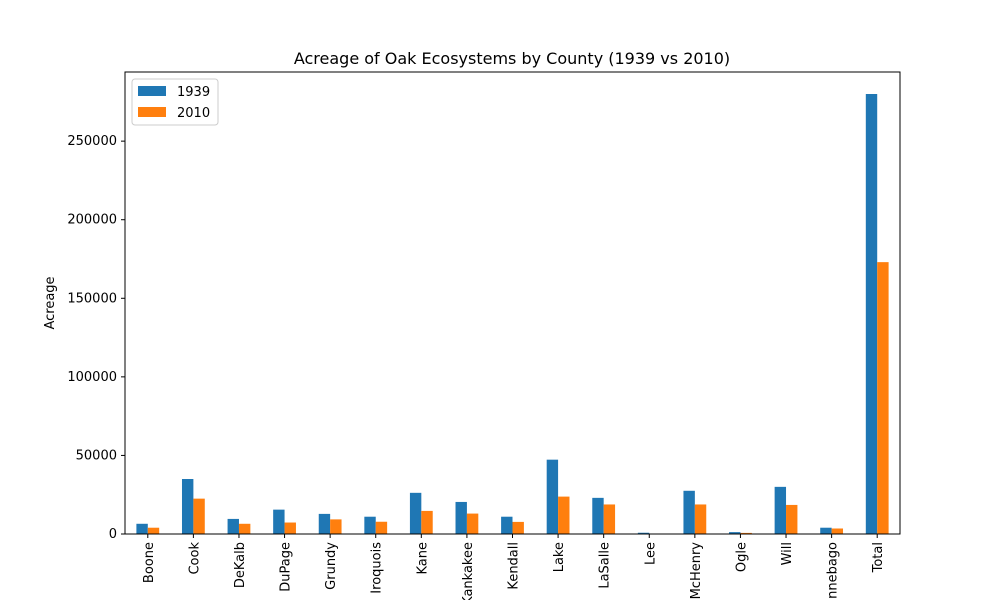 This screenshot has width=1000, height=604. What do you see at coordinates (198, 516) in the screenshot?
I see `bar-2010-cook` at bounding box center [198, 516].